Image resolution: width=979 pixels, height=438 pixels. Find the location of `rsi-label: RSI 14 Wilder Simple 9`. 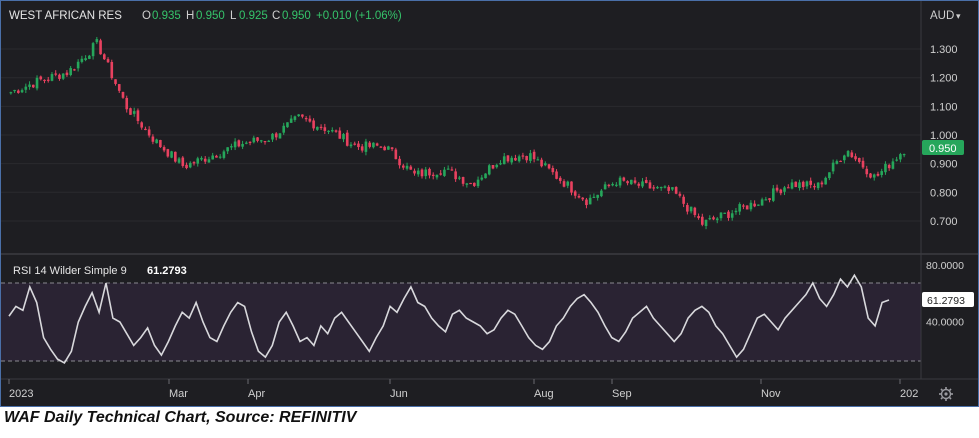

rsi-label: RSI 14 Wilder Simple 9 is located at coordinates (70, 271).